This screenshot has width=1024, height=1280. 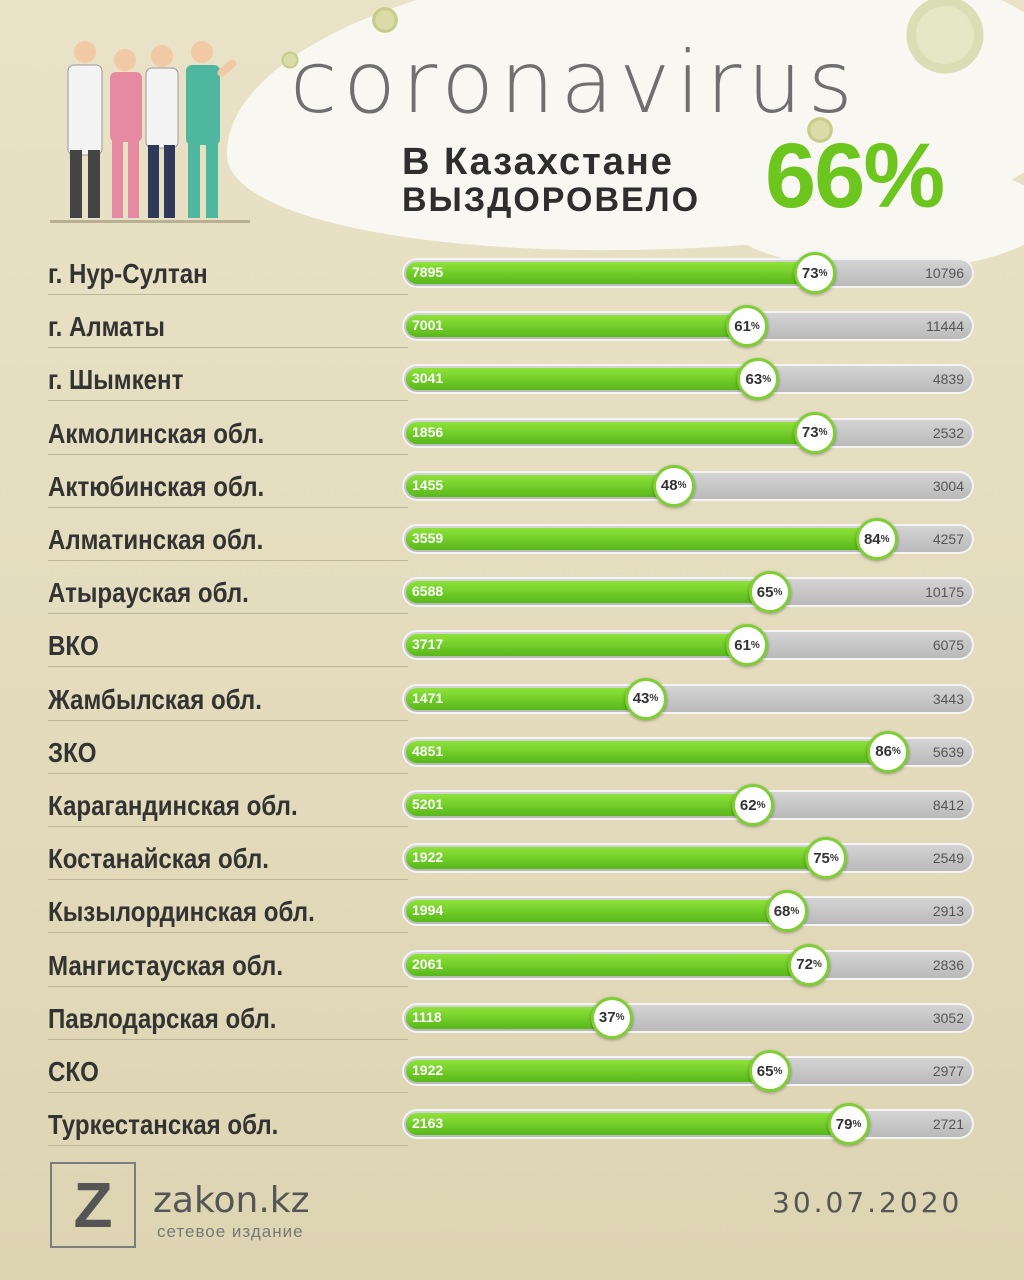 I want to click on bar-row: ЗКО 4851 5639 86%, so click(x=512, y=757).